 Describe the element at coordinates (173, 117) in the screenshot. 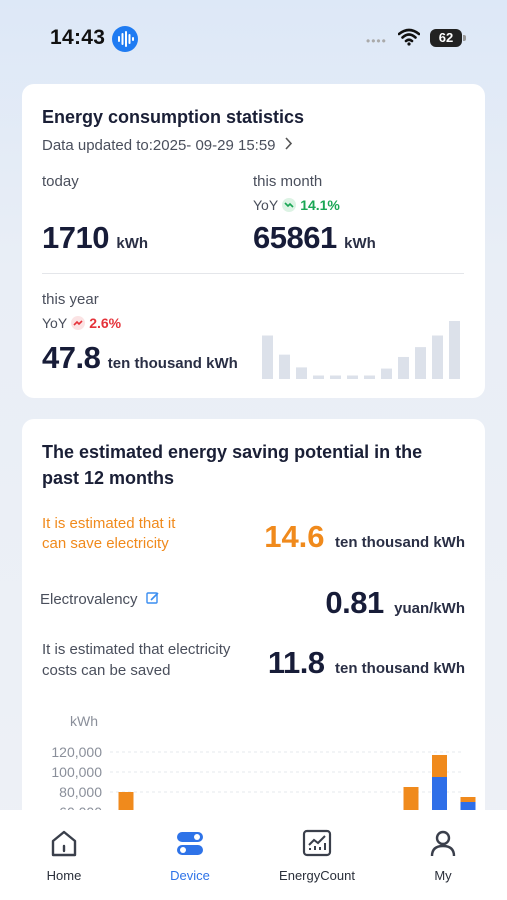

I see `consumption-title: Energy consumption statistics` at that location.